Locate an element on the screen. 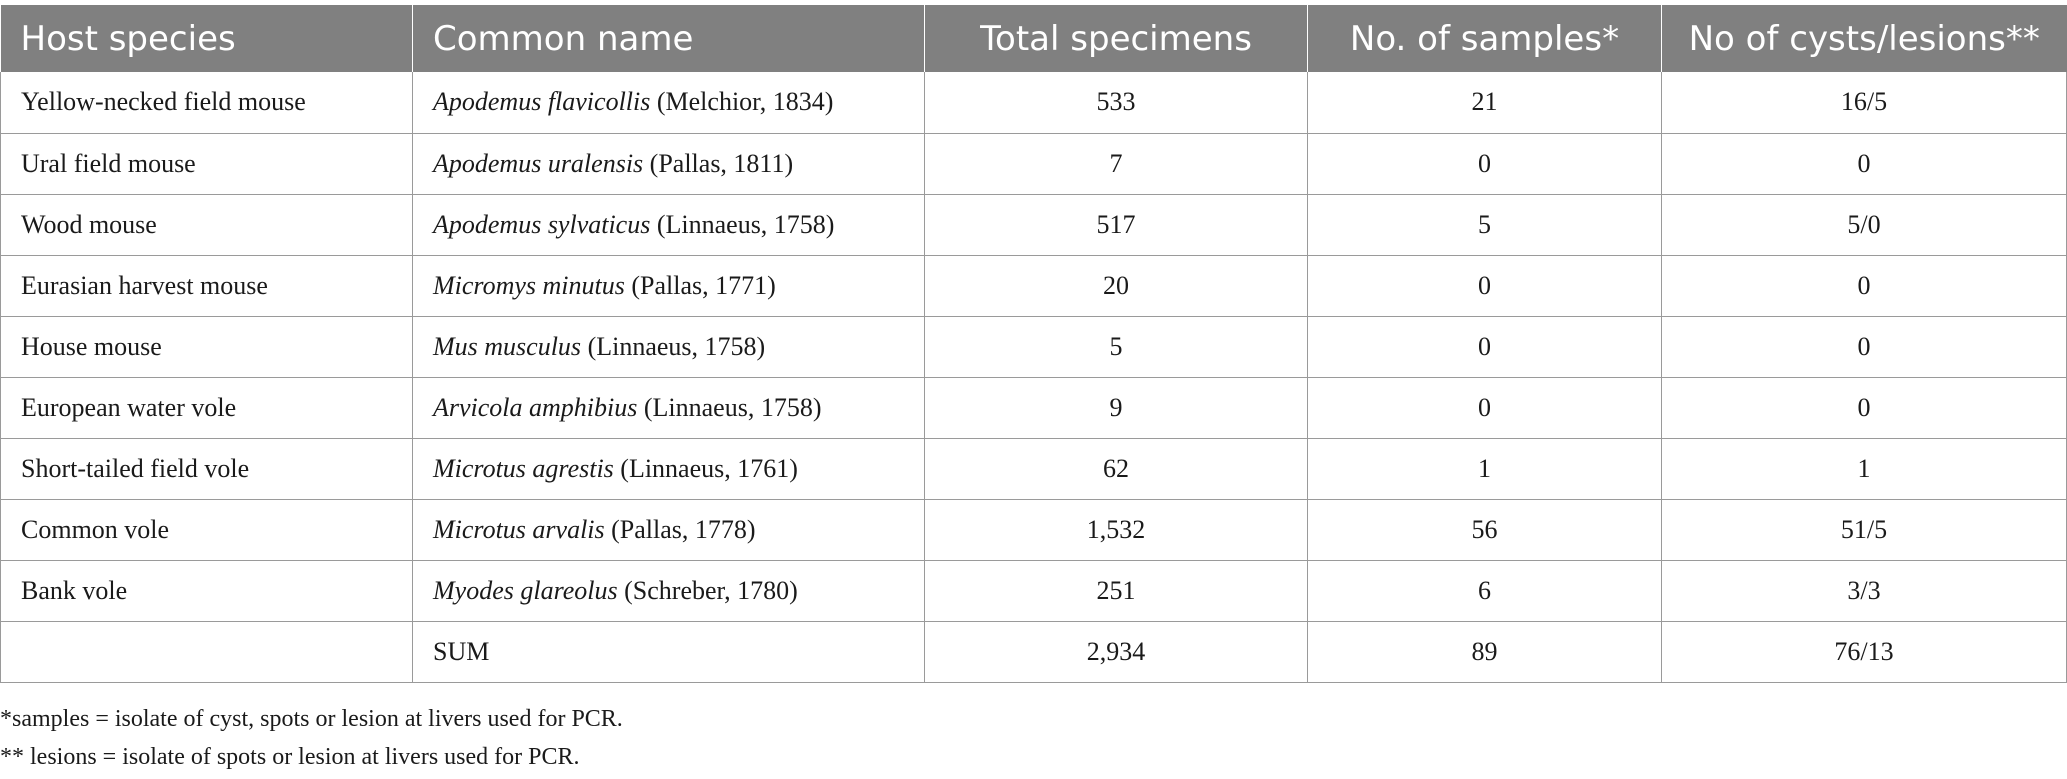 This screenshot has width=2067, height=779. cell-no-of-cysts-lesions: 5/0 is located at coordinates (1864, 224).